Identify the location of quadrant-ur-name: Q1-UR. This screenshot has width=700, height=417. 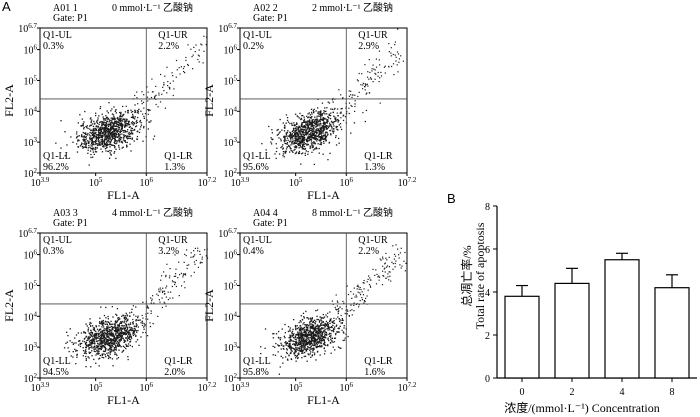
(173, 35).